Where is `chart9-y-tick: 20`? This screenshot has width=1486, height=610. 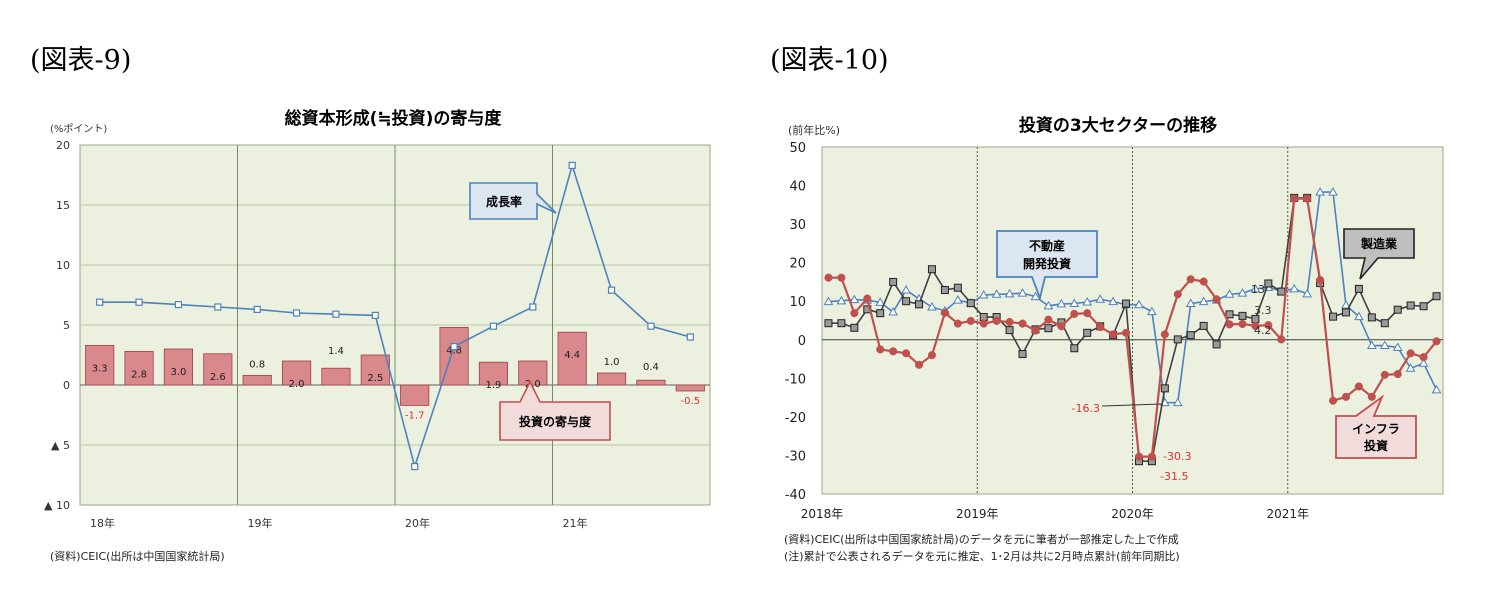 chart9-y-tick: 20 is located at coordinates (63, 145).